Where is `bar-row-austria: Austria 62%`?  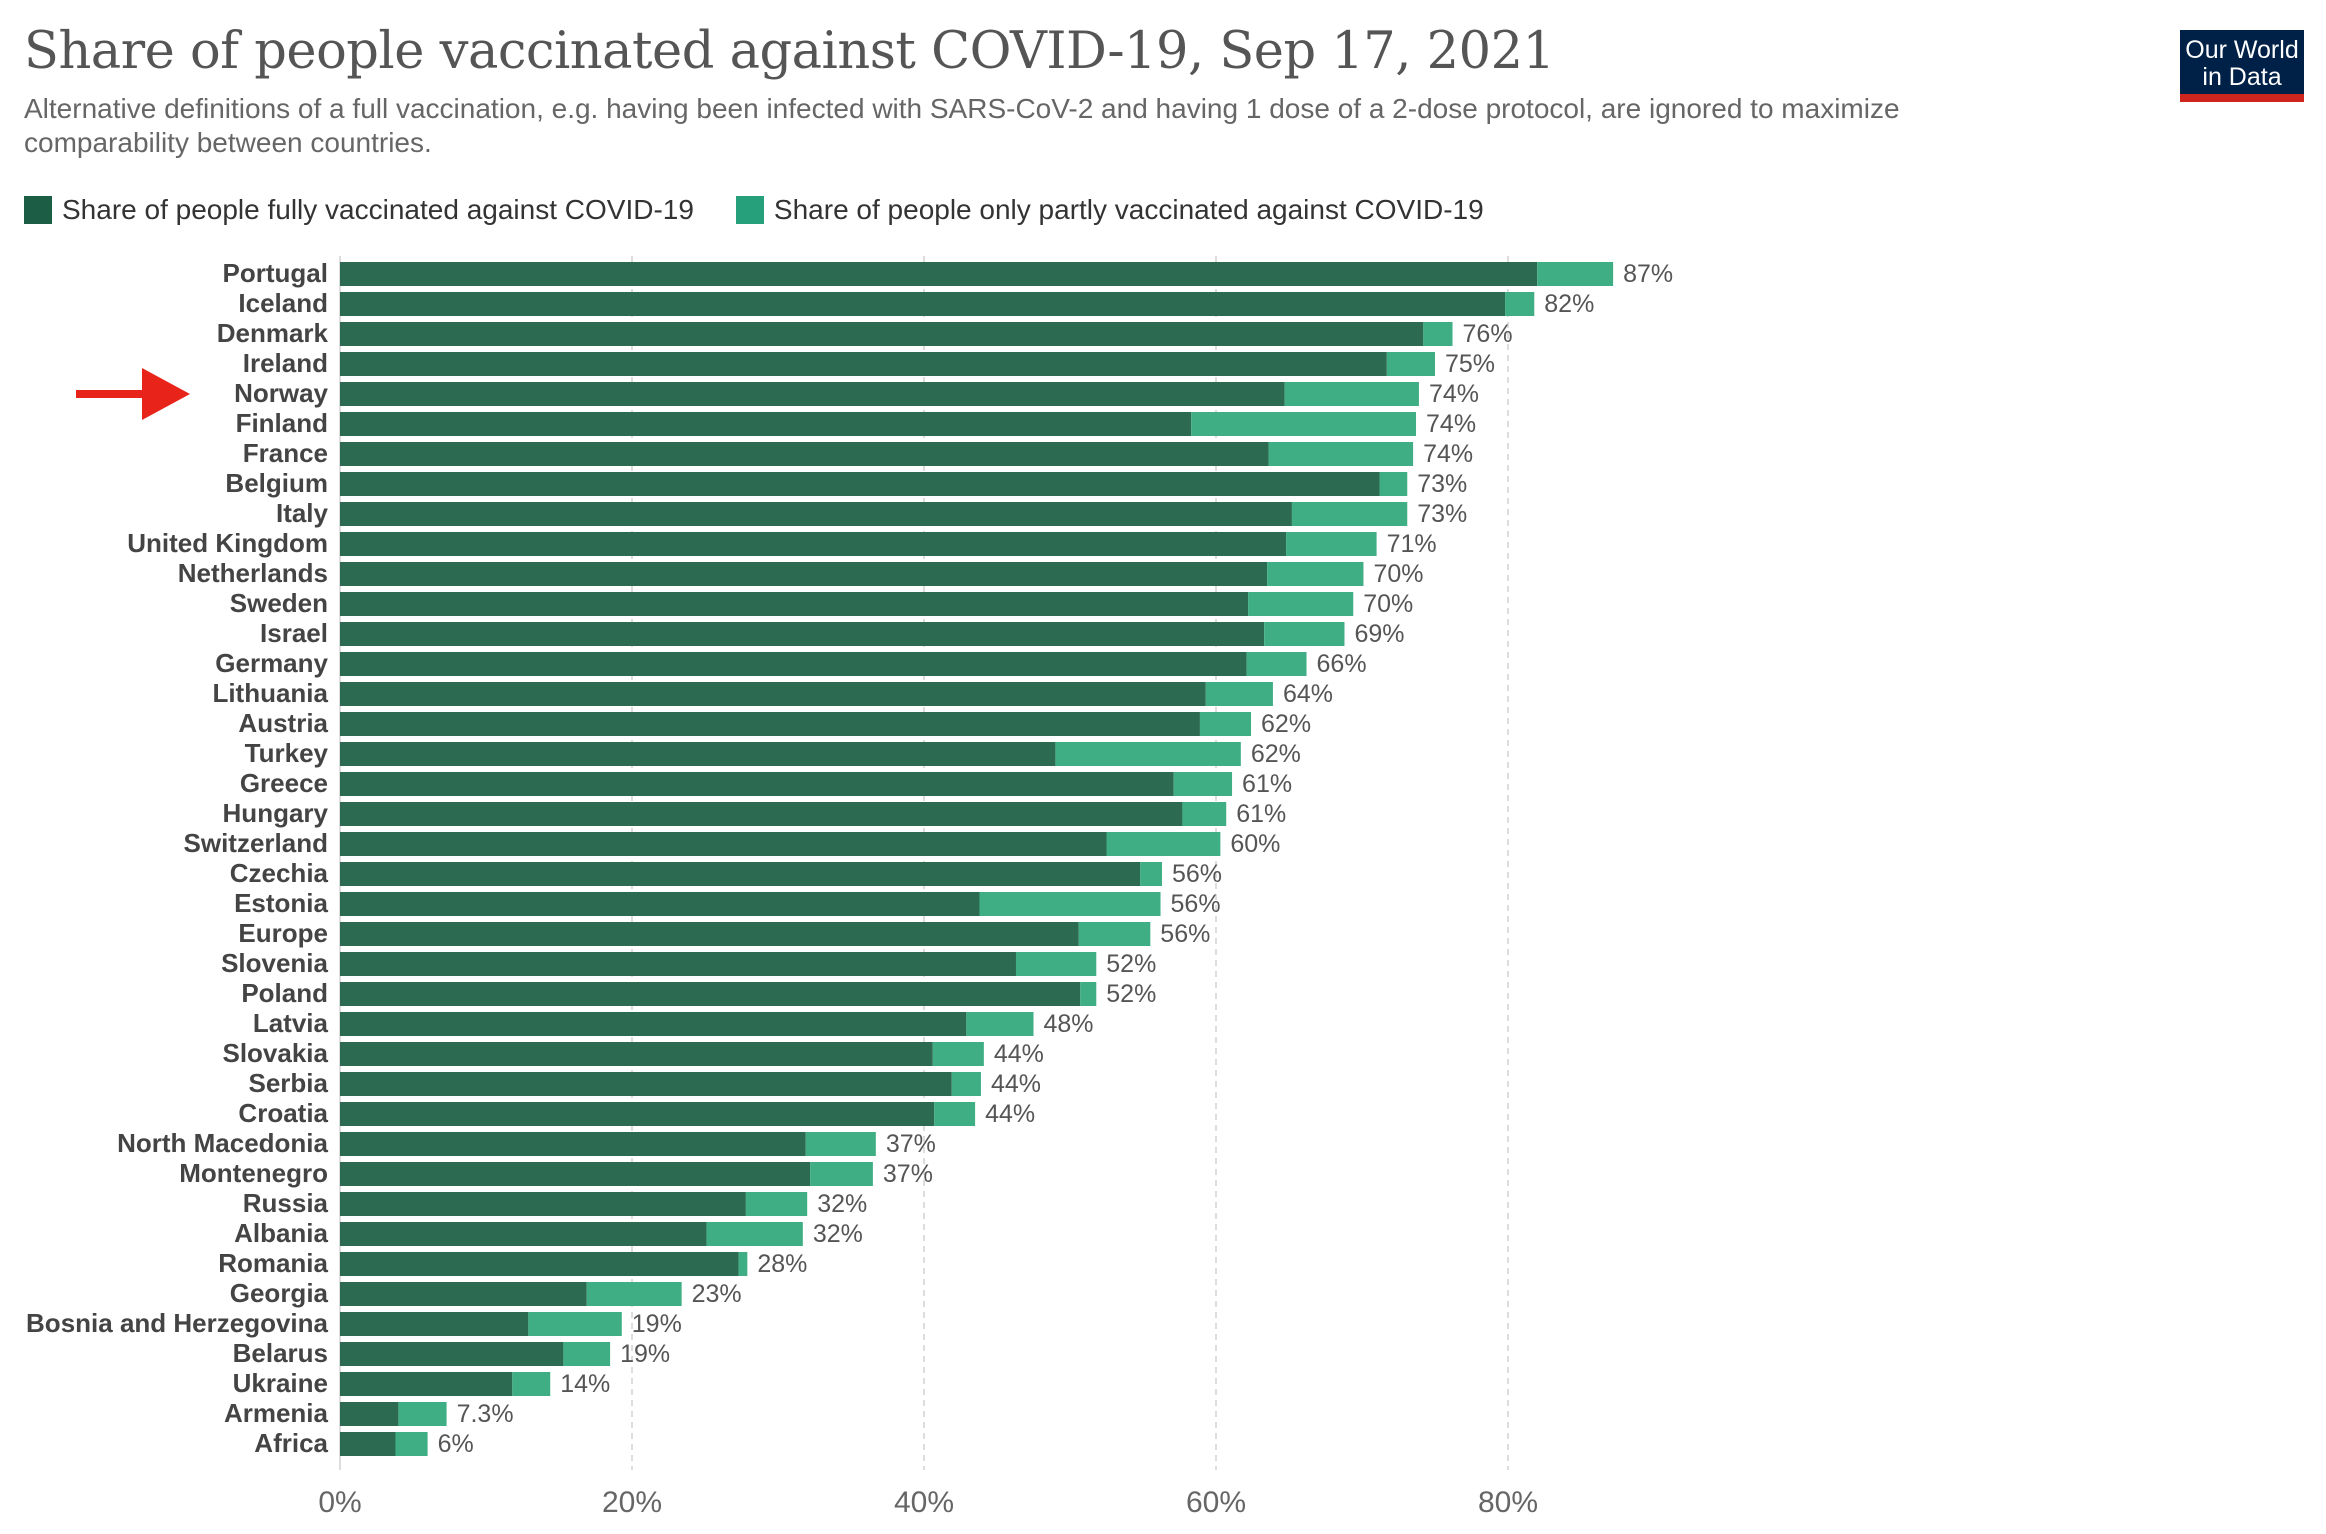
bar-row-austria: Austria 62% is located at coordinates (774, 723).